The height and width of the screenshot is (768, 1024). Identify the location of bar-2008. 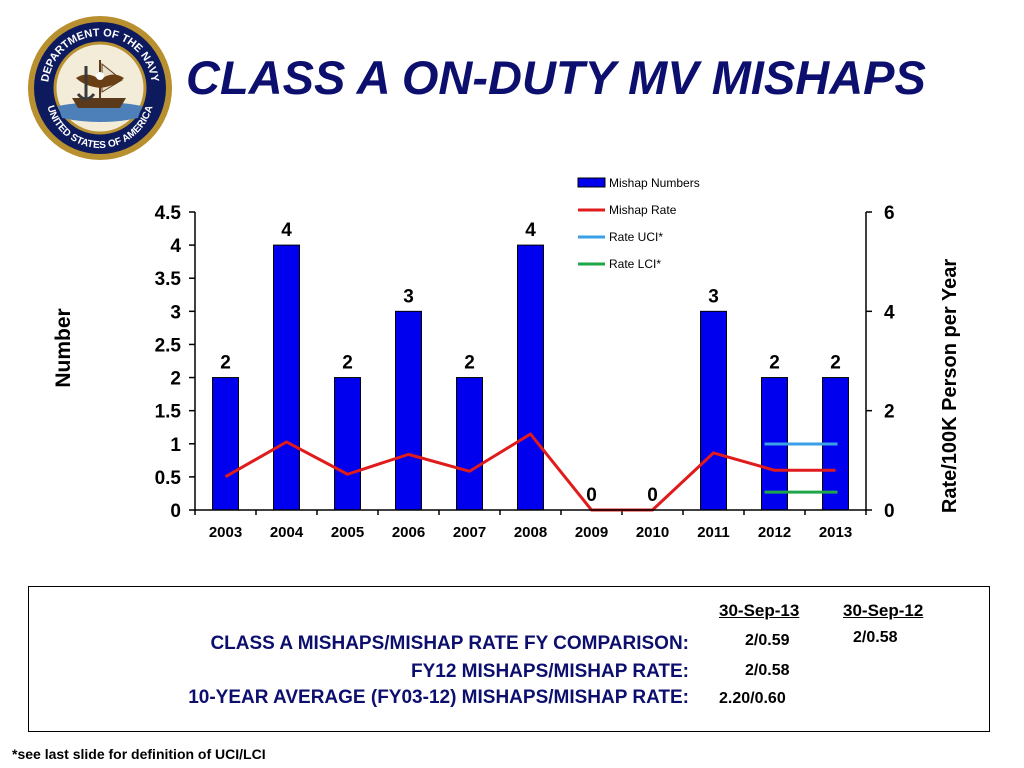
(530, 377).